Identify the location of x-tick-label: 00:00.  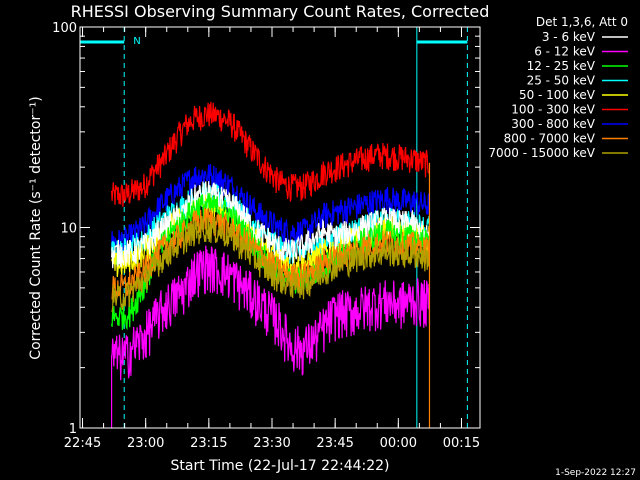
(398, 443).